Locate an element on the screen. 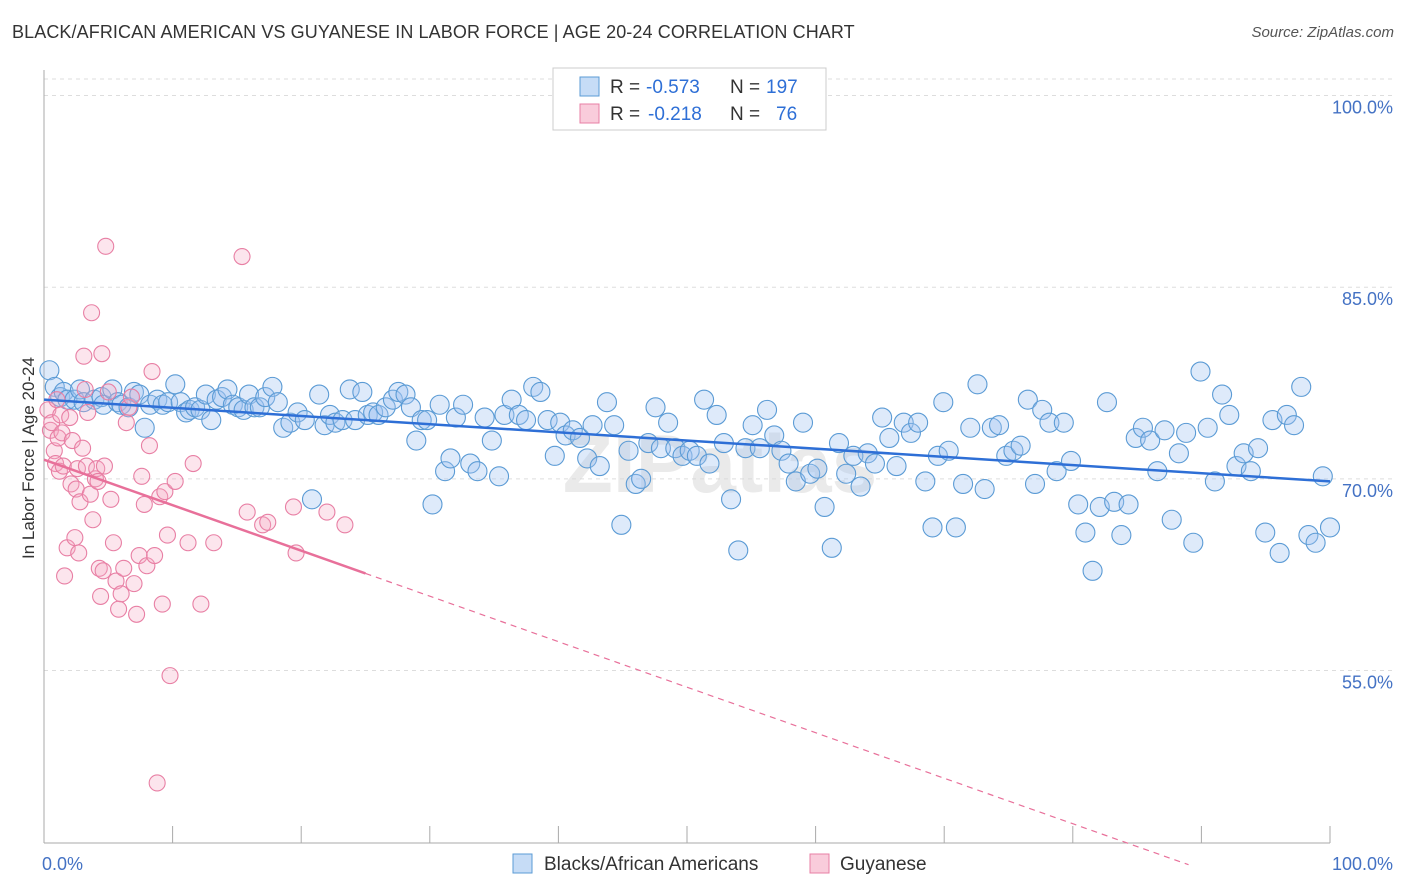 The height and width of the screenshot is (892, 1406). legend-n-value-1: 197 is located at coordinates (782, 87).